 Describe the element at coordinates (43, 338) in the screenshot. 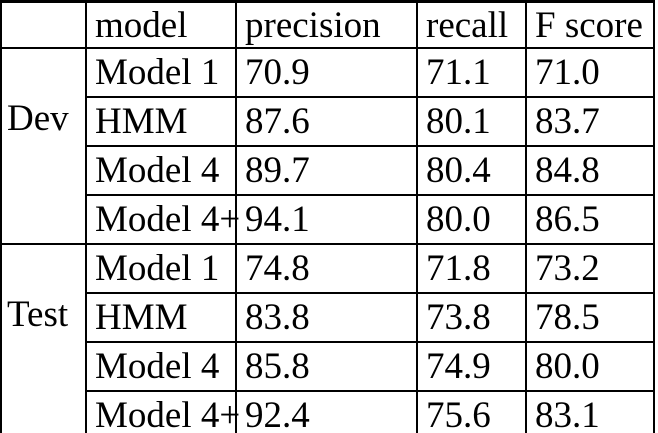

I see `group-label-test: Test` at that location.